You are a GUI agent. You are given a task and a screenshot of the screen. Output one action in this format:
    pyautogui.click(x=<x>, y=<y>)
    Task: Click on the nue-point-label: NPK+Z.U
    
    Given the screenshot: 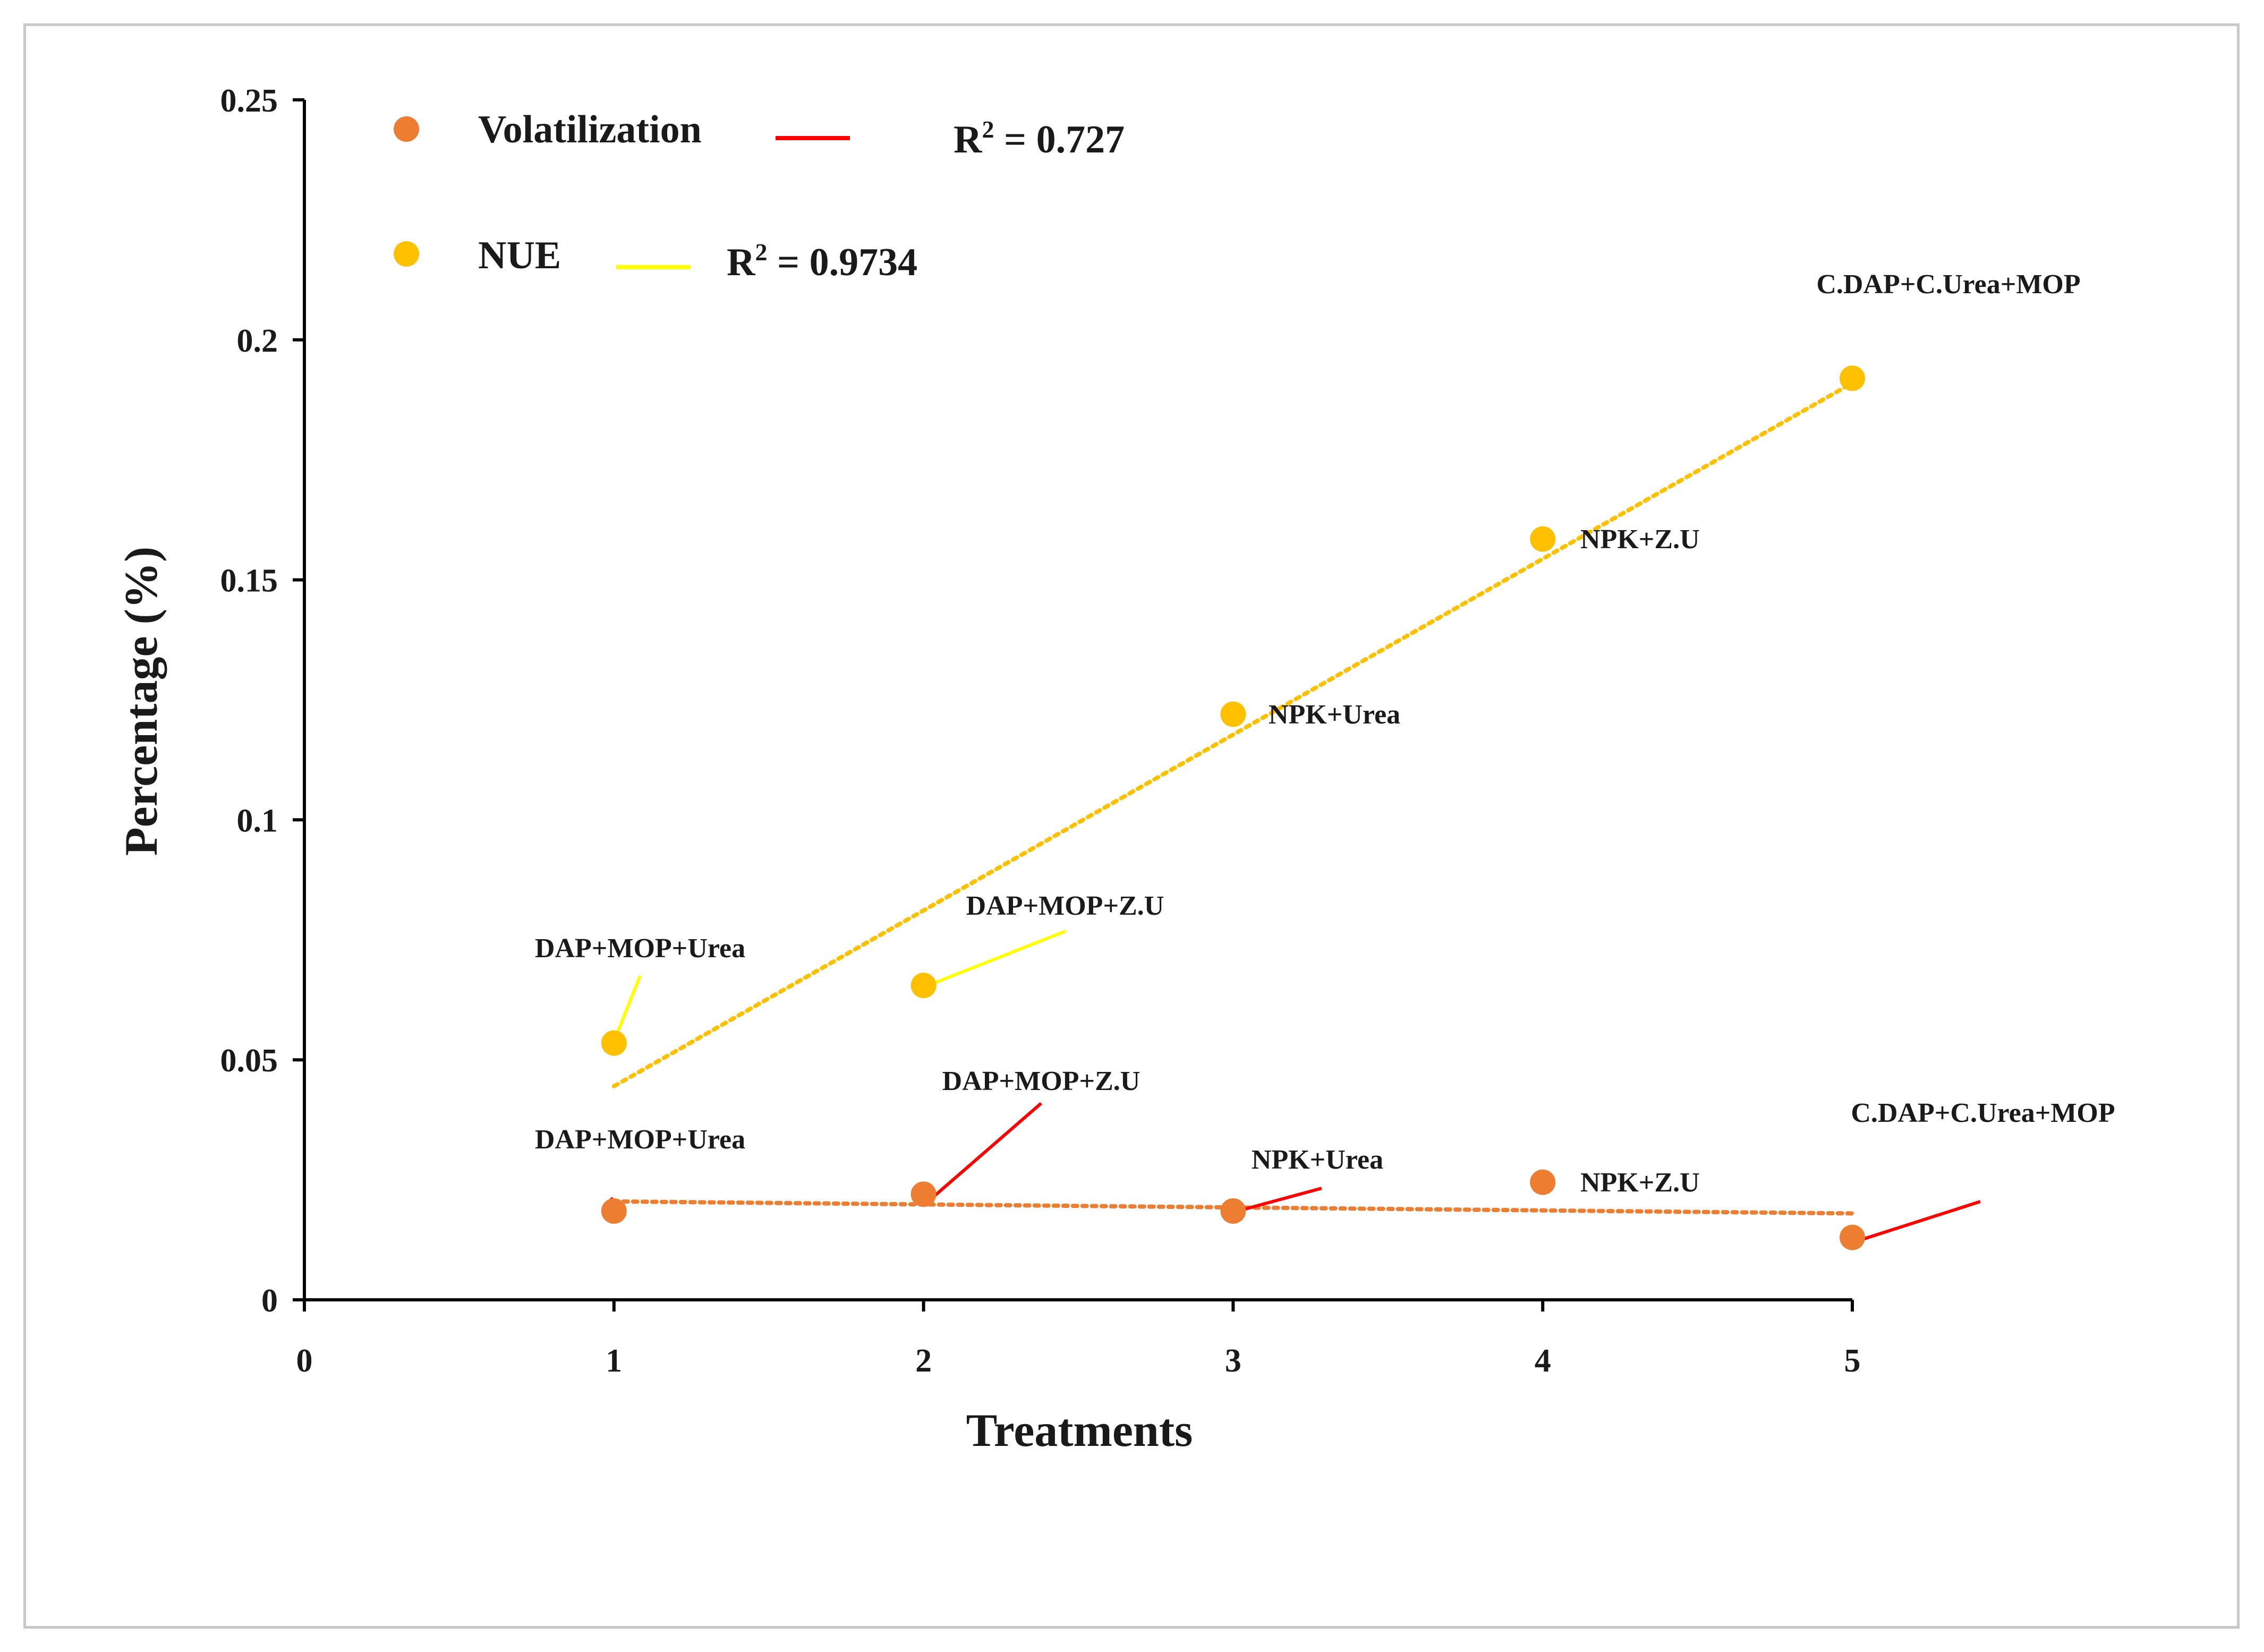 What is the action you would take?
    pyautogui.click(x=1640, y=539)
    